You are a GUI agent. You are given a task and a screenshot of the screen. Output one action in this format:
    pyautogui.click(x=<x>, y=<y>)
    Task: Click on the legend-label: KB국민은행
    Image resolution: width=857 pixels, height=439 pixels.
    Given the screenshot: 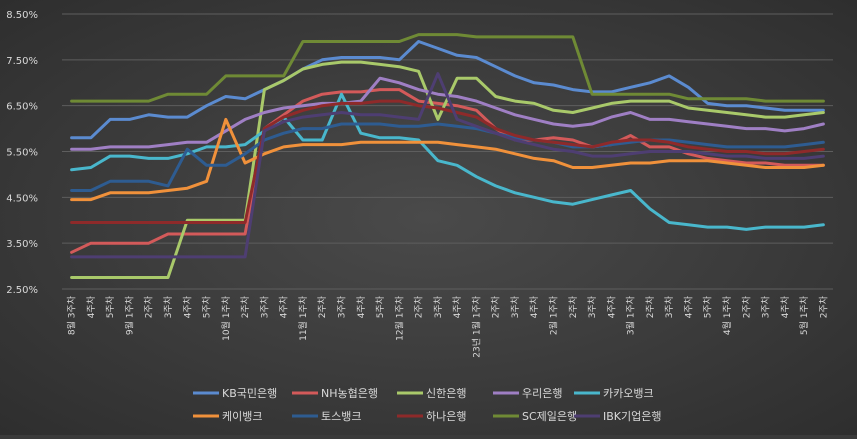 What is the action you would take?
    pyautogui.click(x=249, y=393)
    